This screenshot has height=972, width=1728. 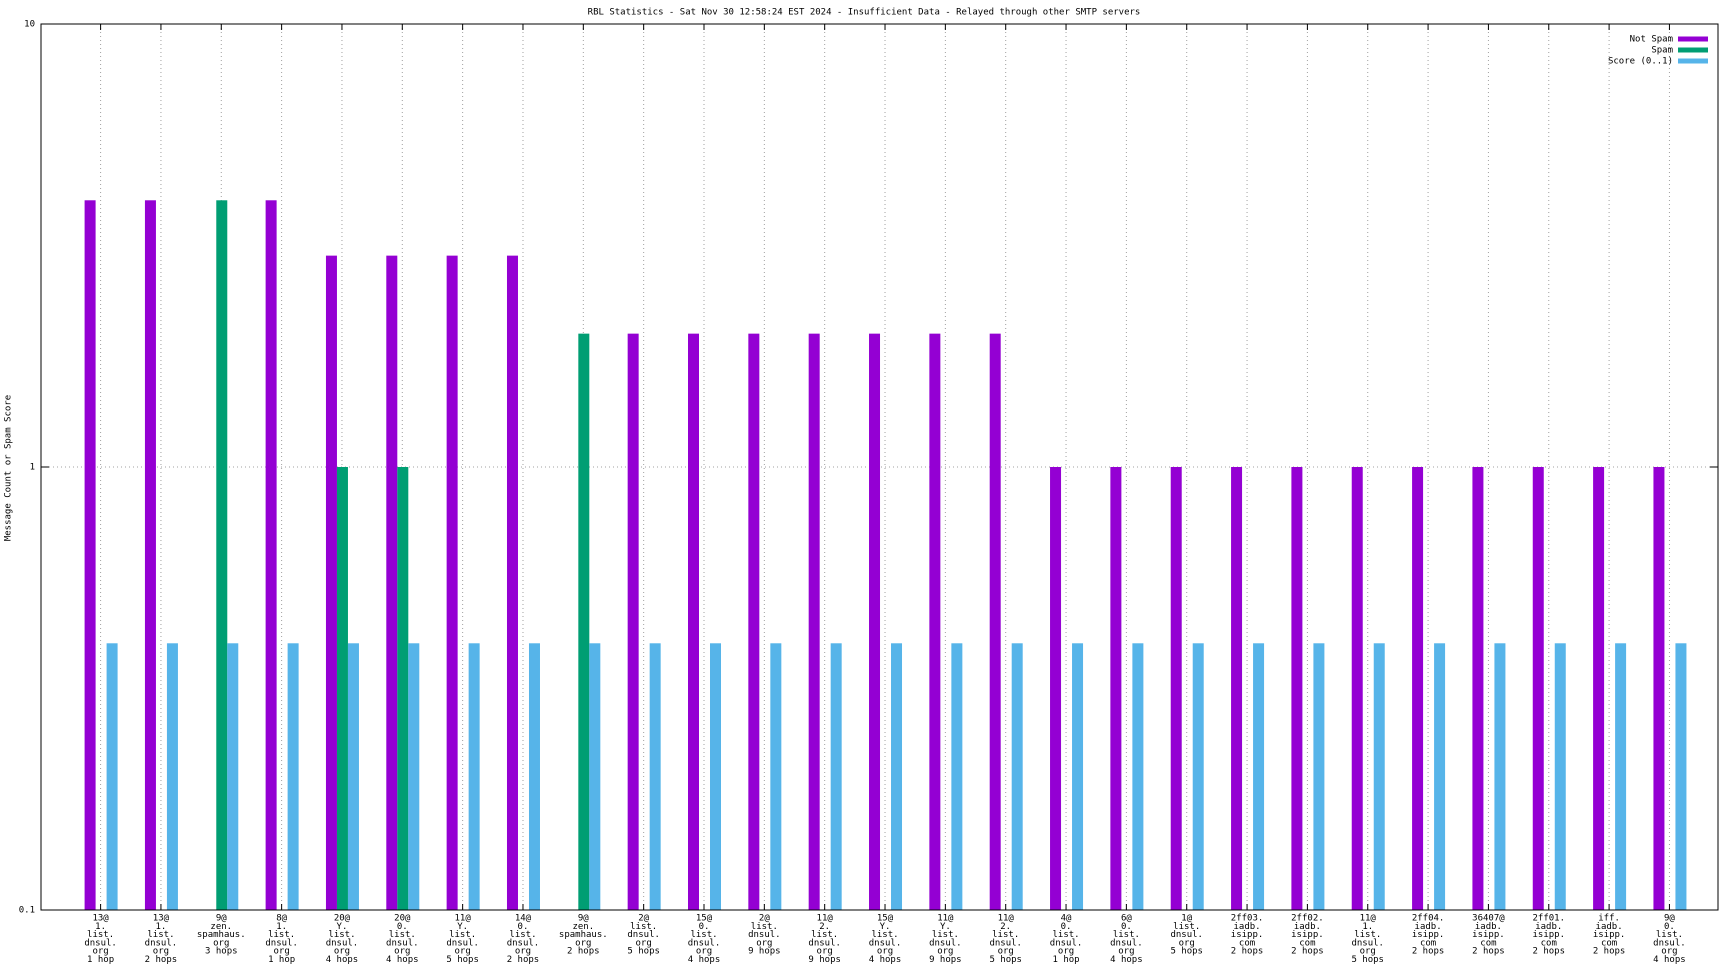 What do you see at coordinates (1307, 919) in the screenshot?
I see `x-tick-label: 2ff02.` at bounding box center [1307, 919].